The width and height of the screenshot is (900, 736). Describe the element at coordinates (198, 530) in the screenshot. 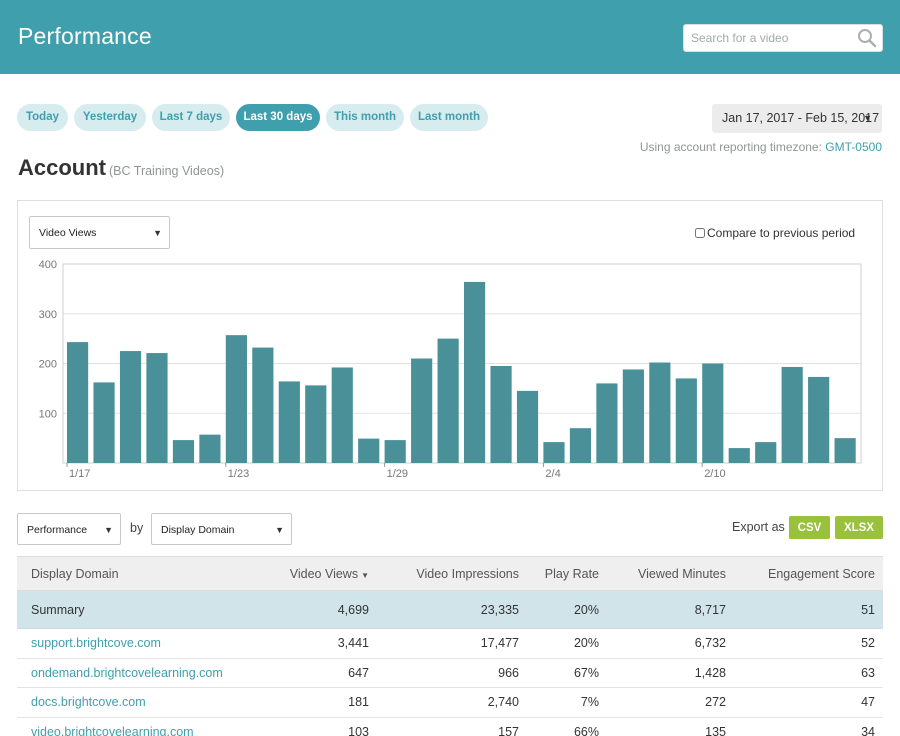

I see `dimension-select-value: Display Domain` at that location.